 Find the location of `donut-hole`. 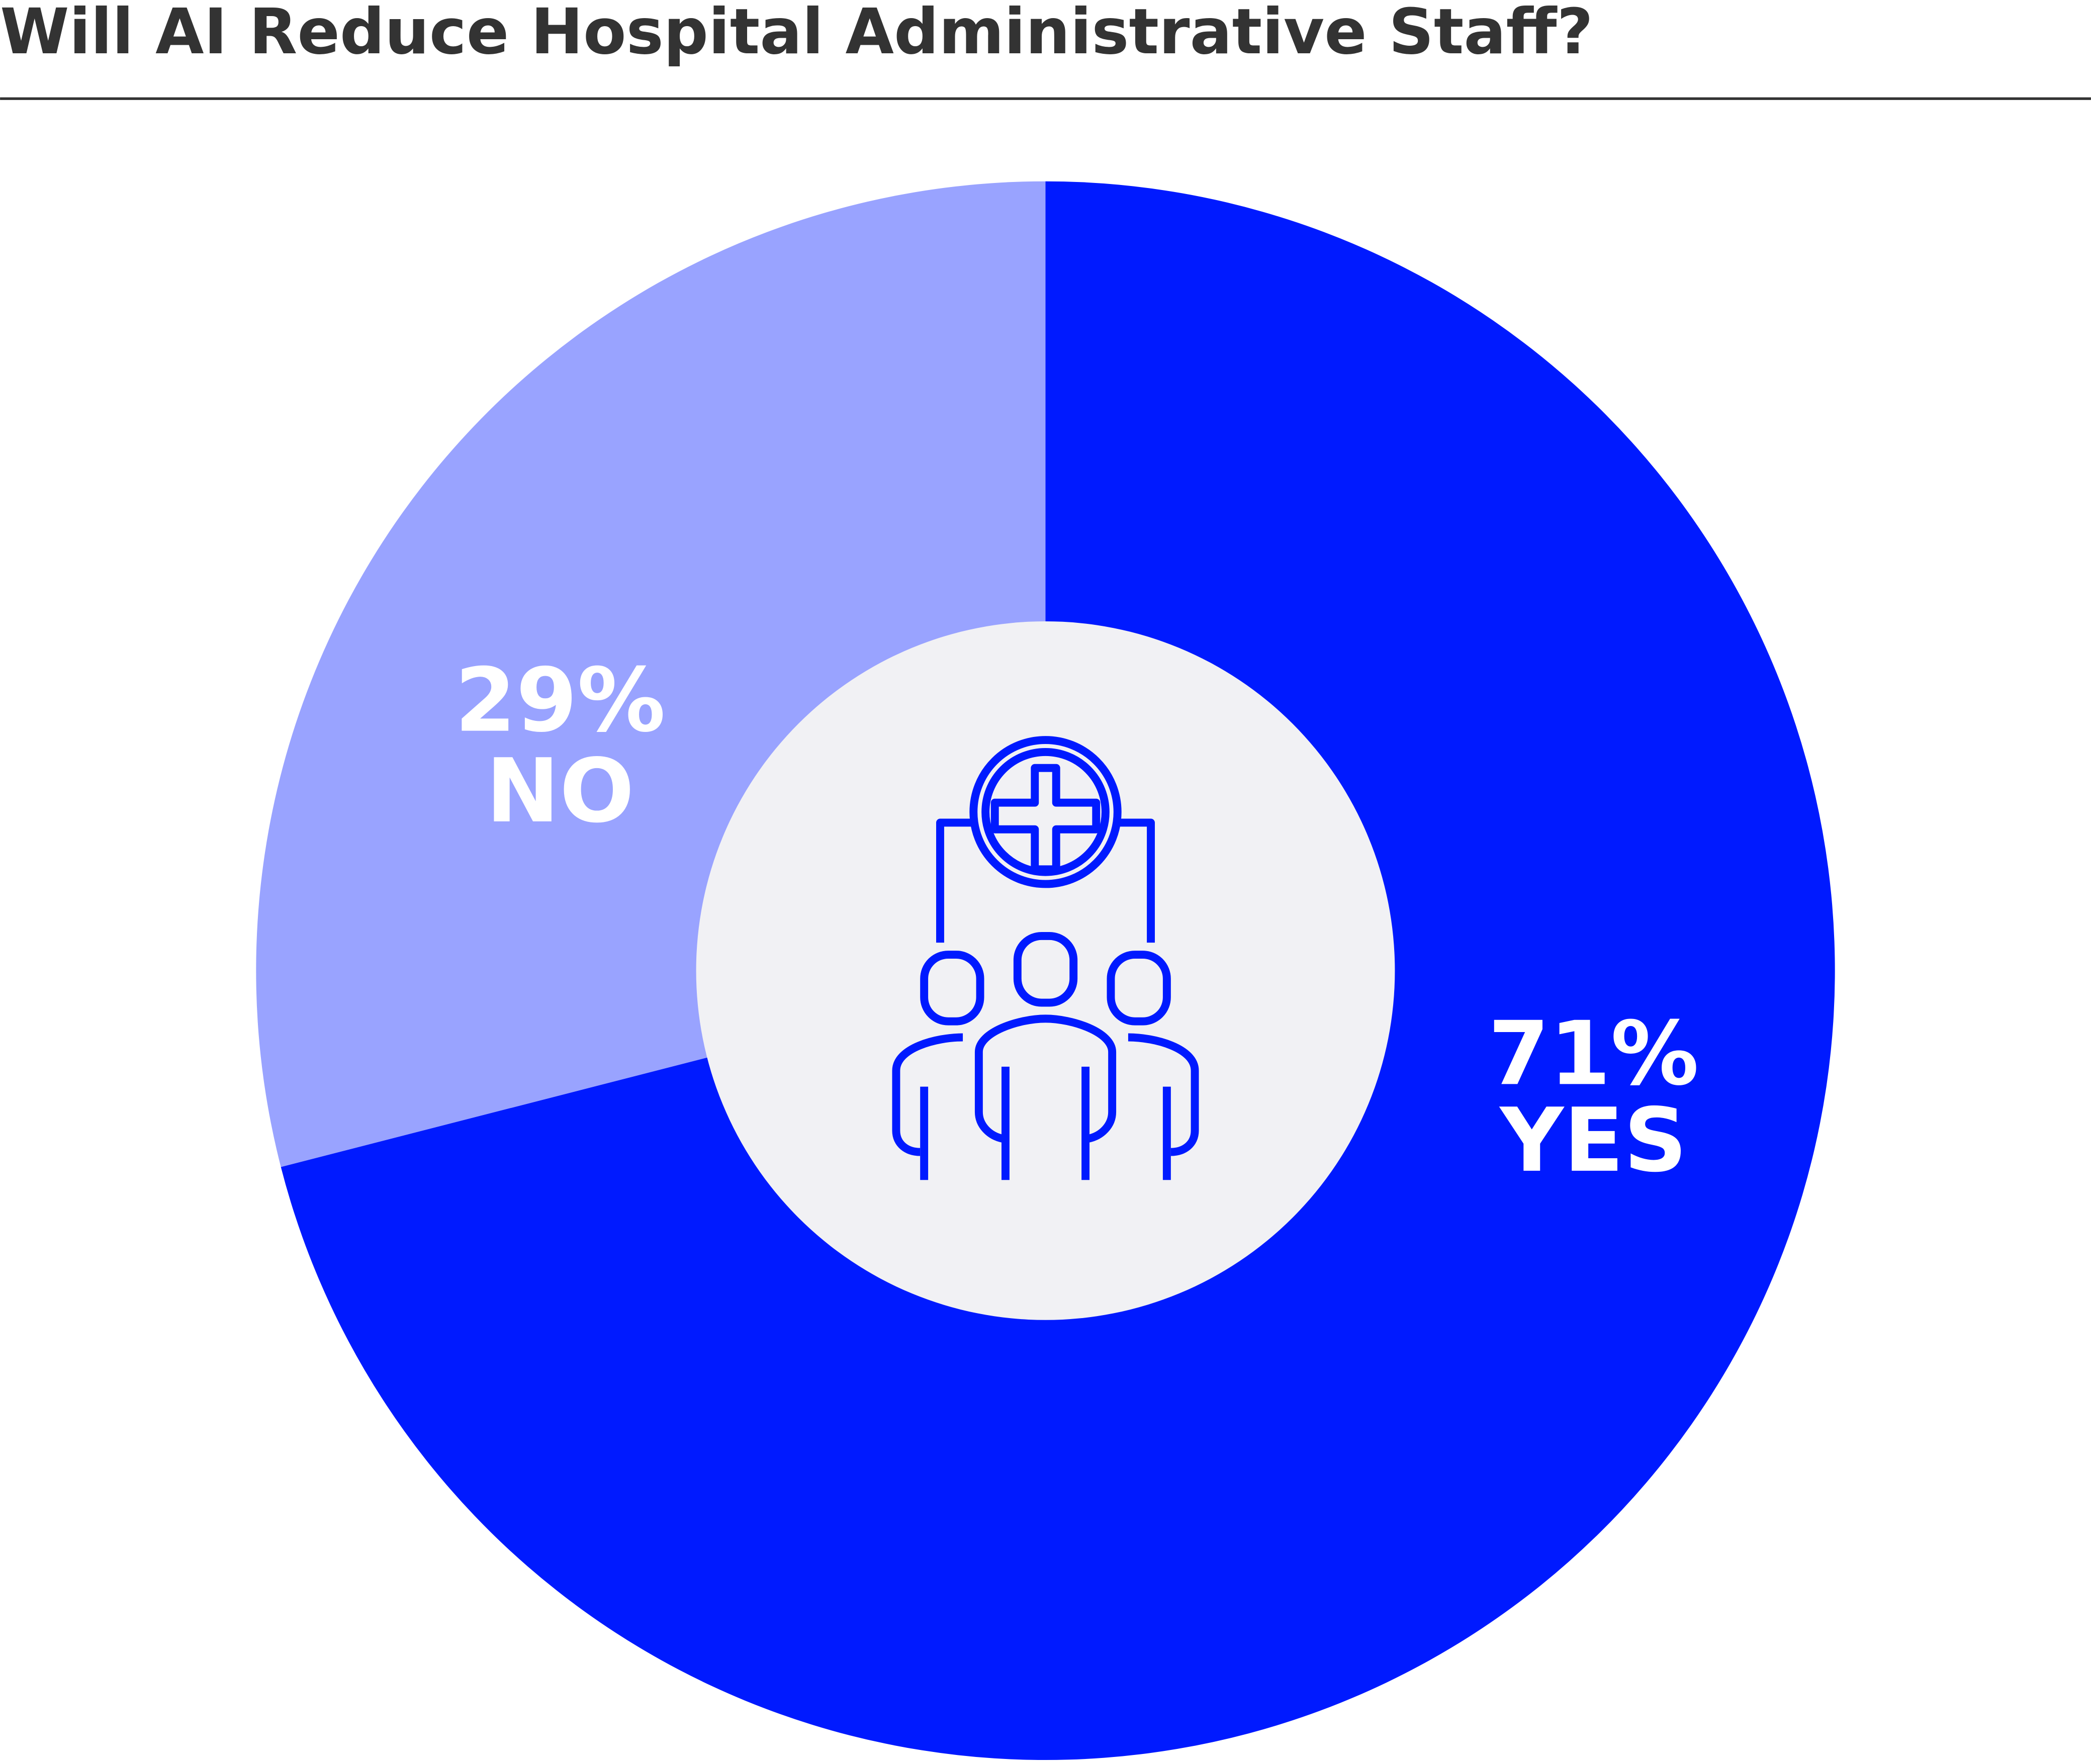

donut-hole is located at coordinates (1045, 970).